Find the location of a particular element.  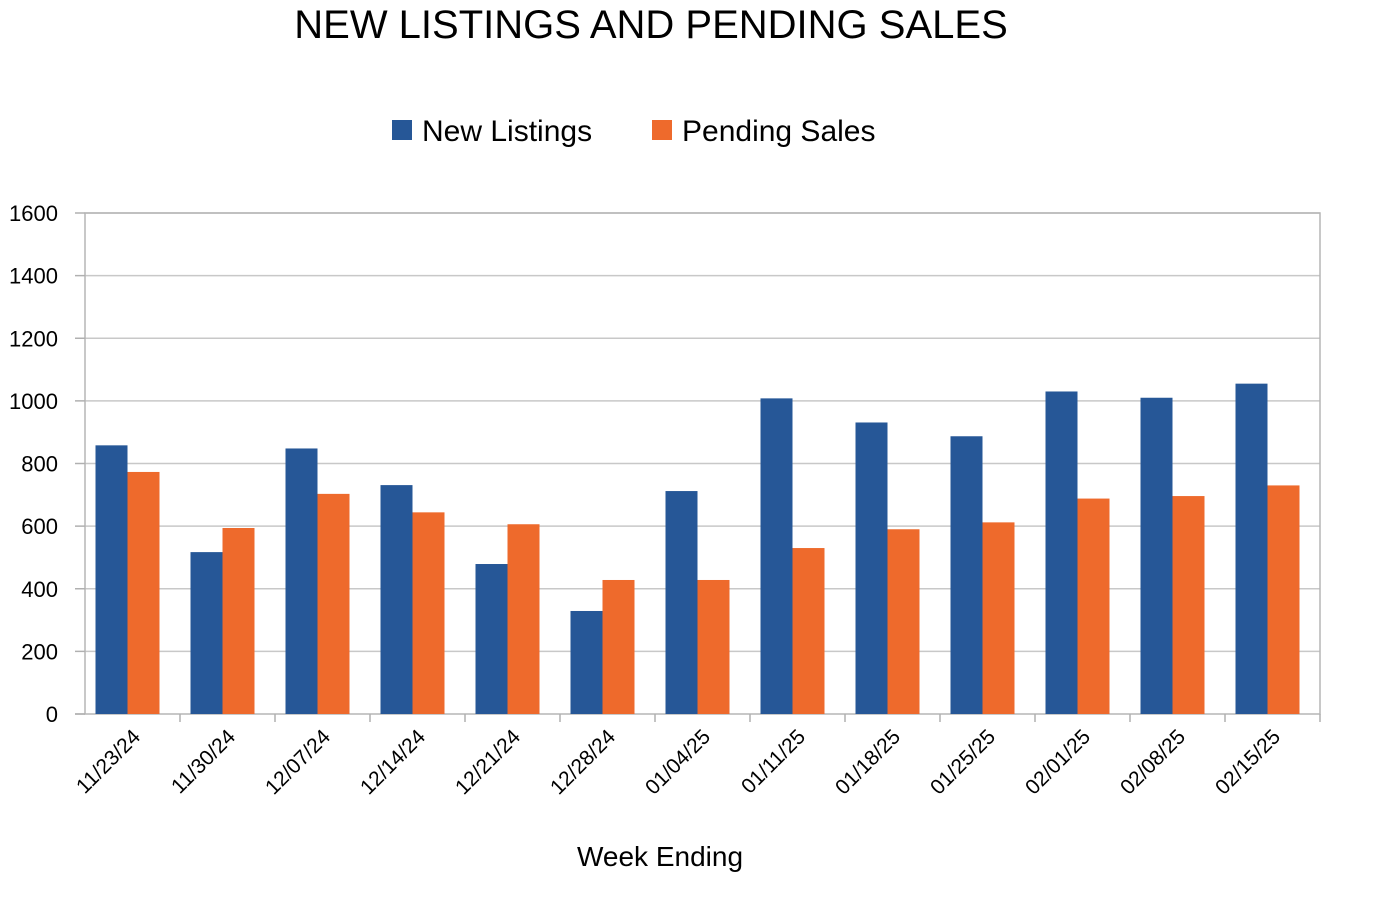

y-tick-label: 0 is located at coordinates (52, 714).